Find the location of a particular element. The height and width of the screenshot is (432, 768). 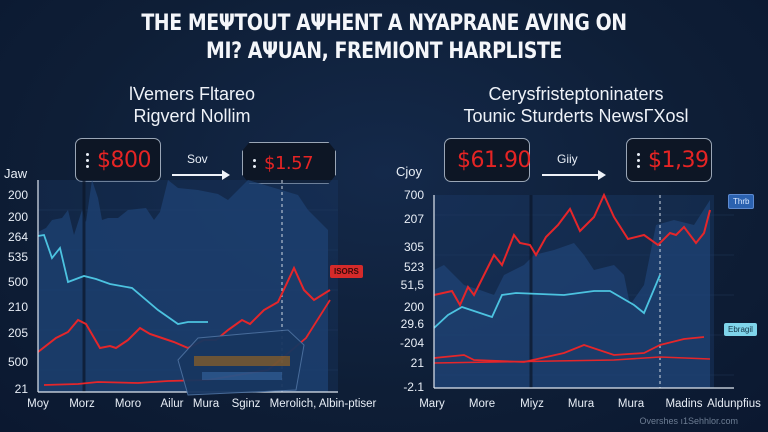

left-price-from: $800 is located at coordinates (124, 160).